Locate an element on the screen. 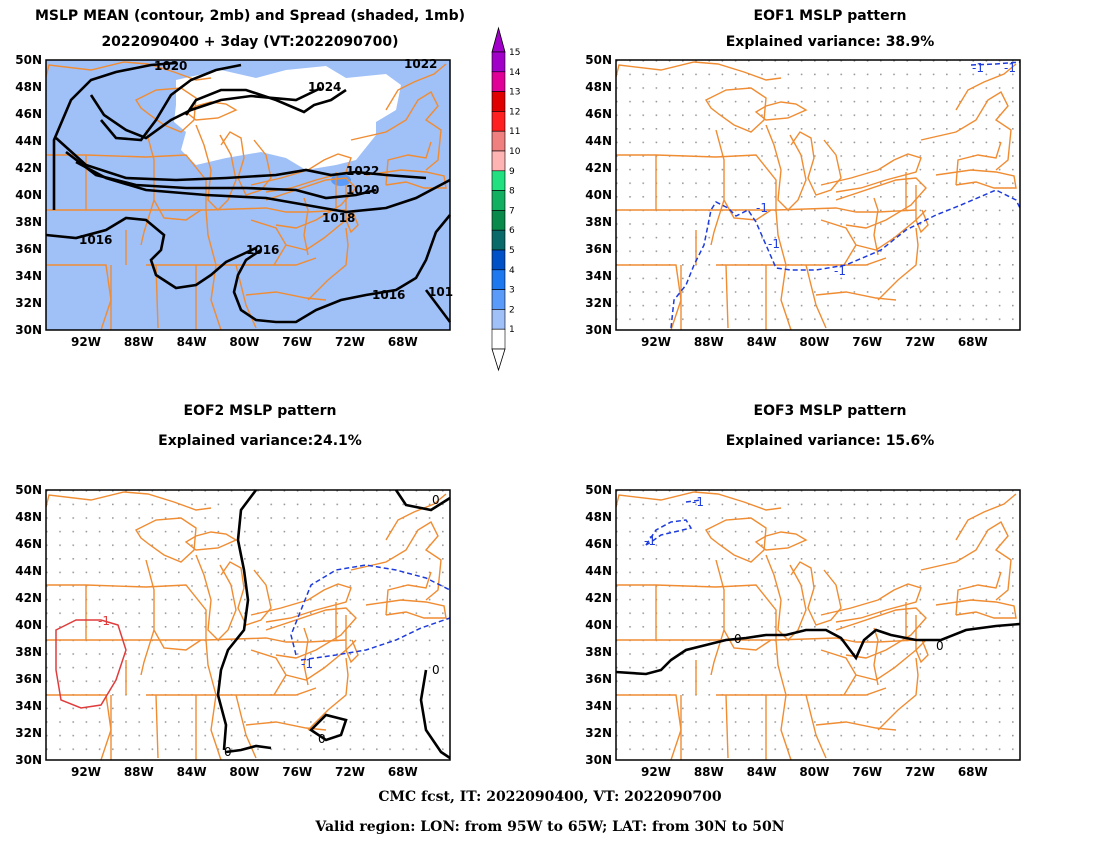  colorbar-label: 14 is located at coordinates (515, 73).